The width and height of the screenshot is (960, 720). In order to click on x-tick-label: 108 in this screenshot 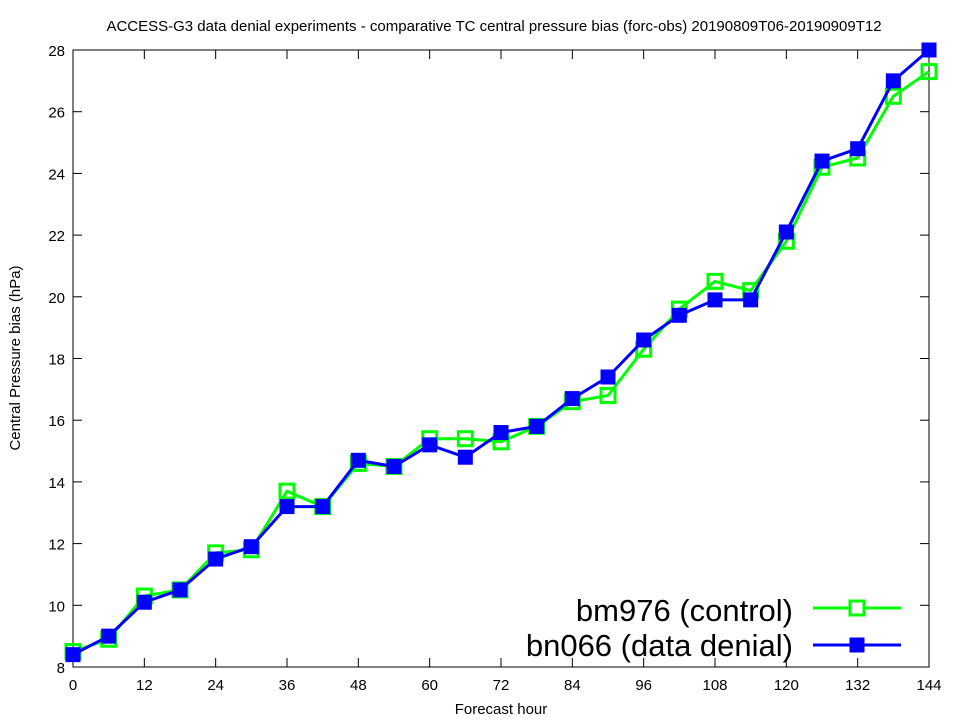, I will do `click(714, 685)`.